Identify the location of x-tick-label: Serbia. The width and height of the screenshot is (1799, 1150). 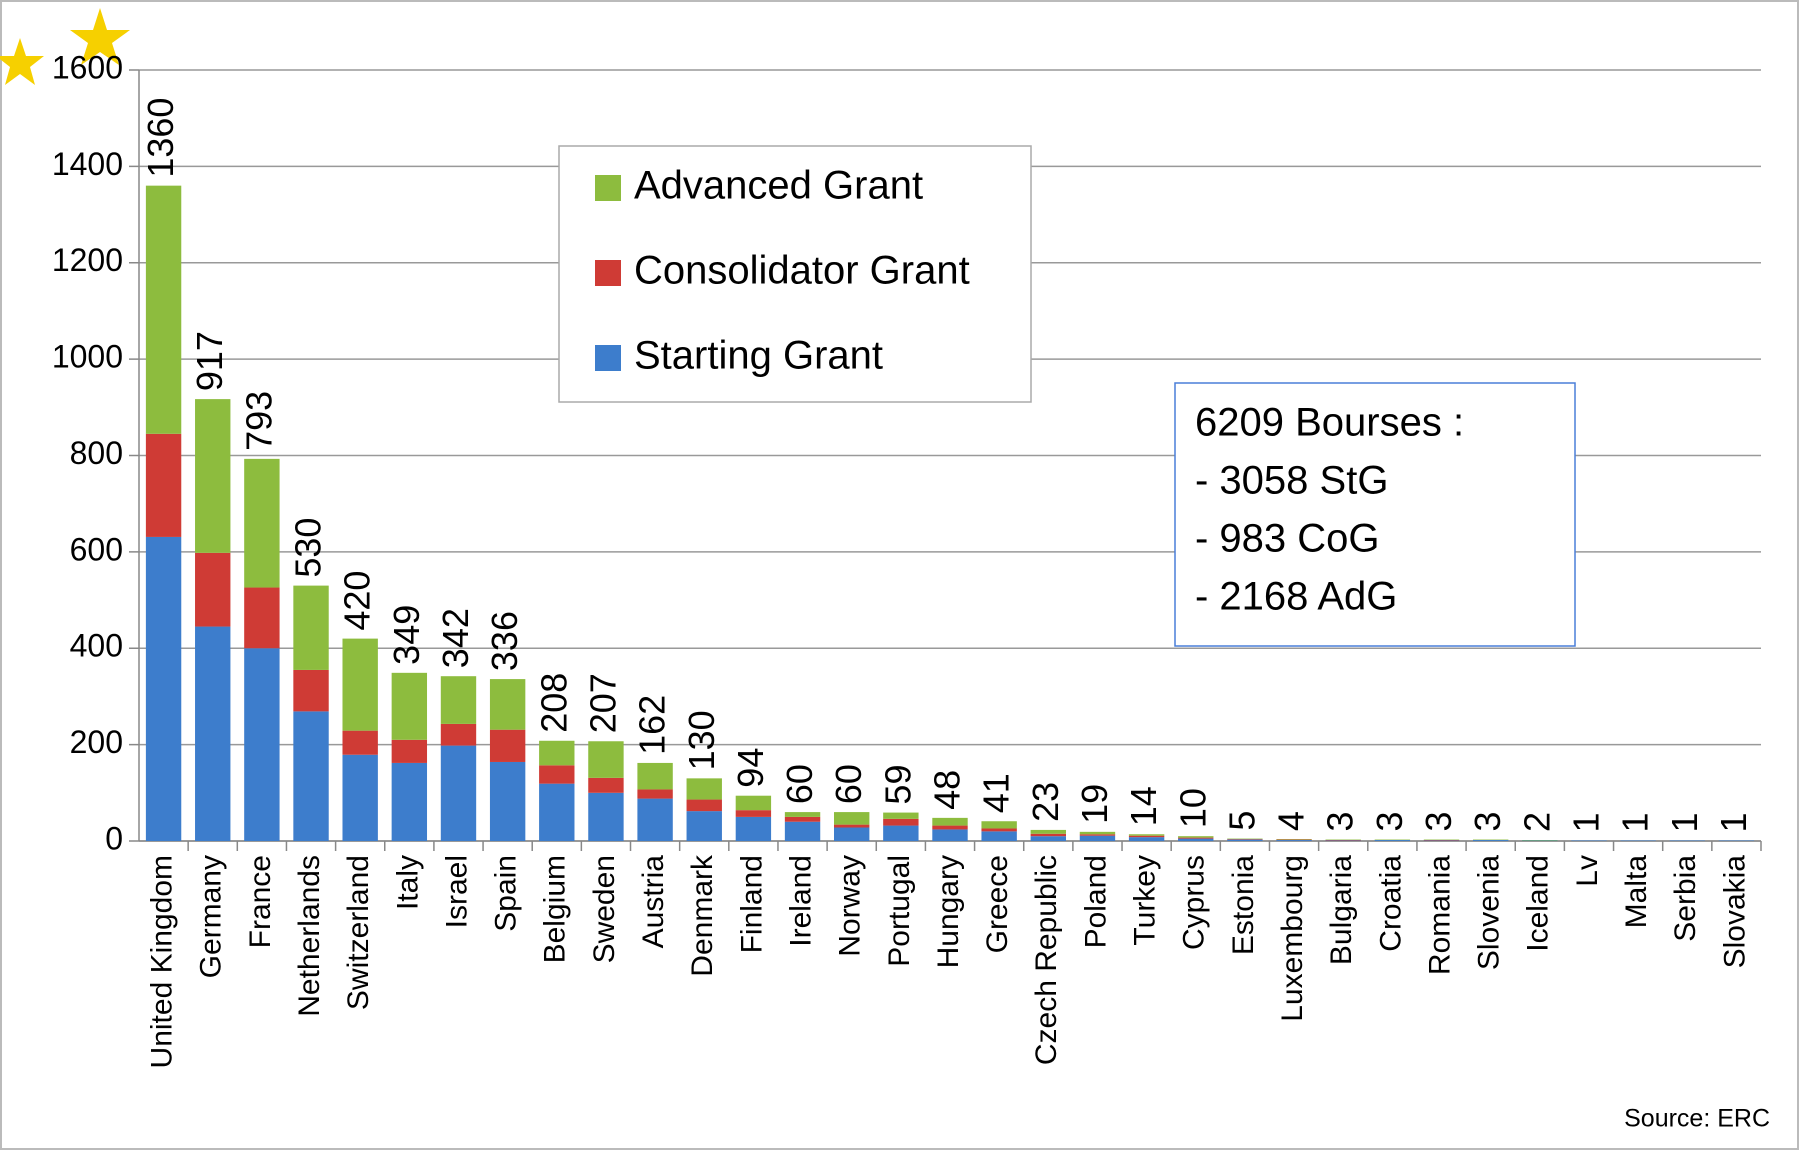
(1685, 898).